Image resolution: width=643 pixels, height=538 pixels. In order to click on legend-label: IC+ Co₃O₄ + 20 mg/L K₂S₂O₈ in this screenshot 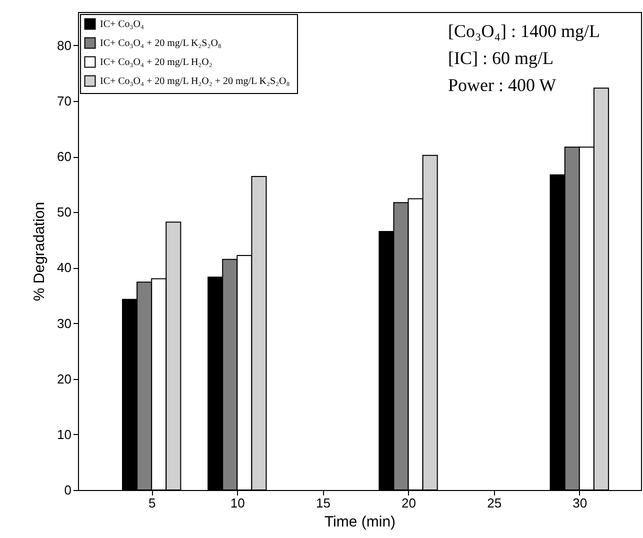, I will do `click(161, 43)`.